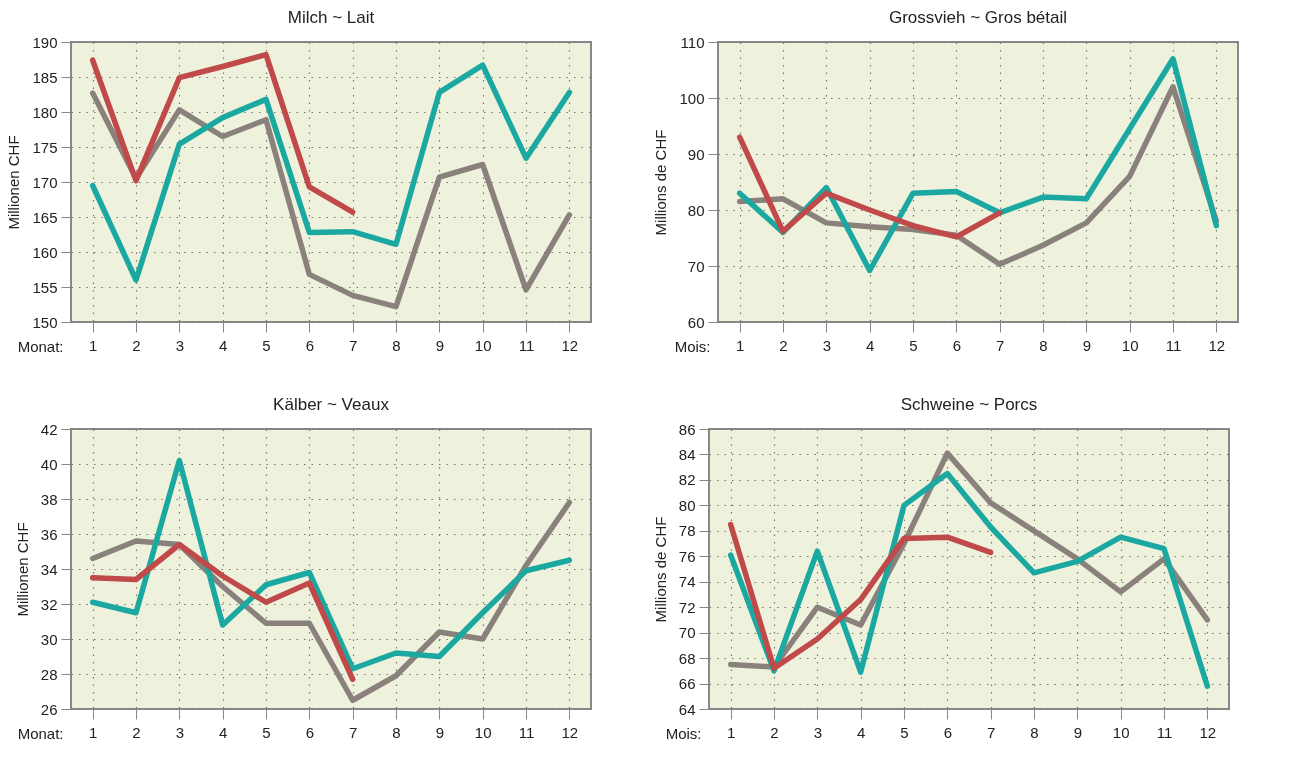  I want to click on chart-title: Schweine ~ Porcs, so click(969, 404).